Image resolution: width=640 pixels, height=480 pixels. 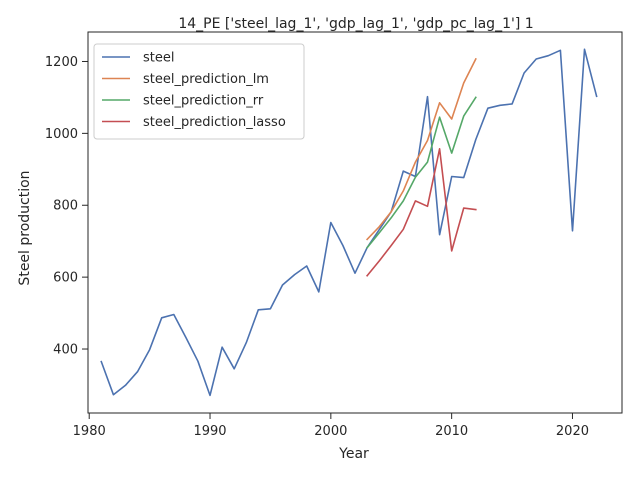 I want to click on x-axis: 1980 1990 2000 2010 2020, so click(x=331, y=426).